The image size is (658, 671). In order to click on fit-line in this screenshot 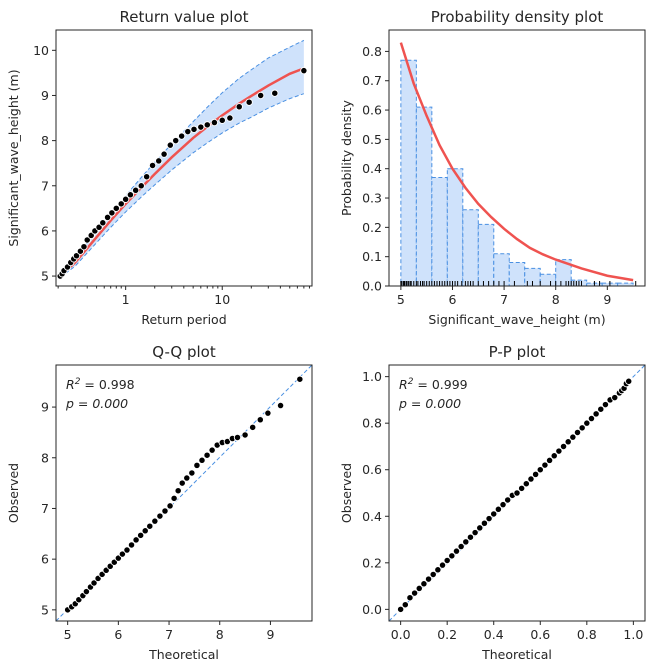, I will do `click(516, 162)`.